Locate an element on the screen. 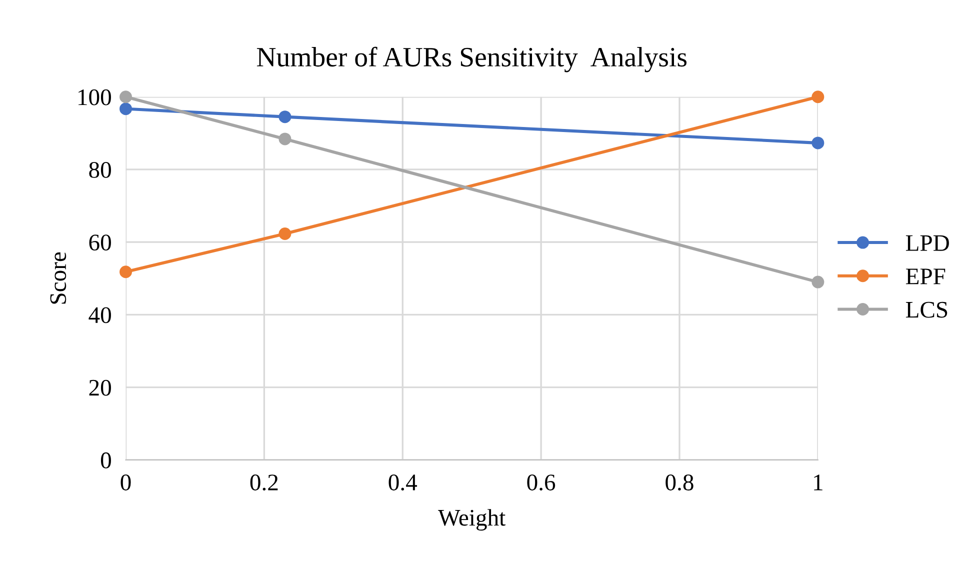 This screenshot has height=580, width=960. y-tick-label: 60 is located at coordinates (100, 242).